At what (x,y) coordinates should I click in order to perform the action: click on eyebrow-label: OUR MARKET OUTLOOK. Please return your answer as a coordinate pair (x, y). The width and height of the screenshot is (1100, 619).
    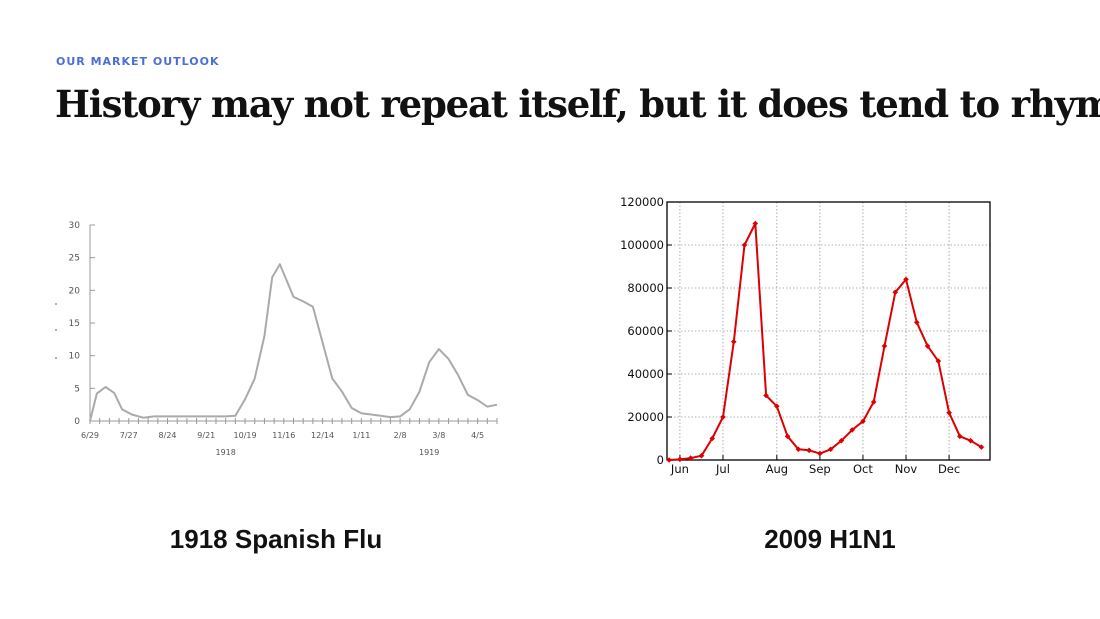
    Looking at the image, I should click on (138, 61).